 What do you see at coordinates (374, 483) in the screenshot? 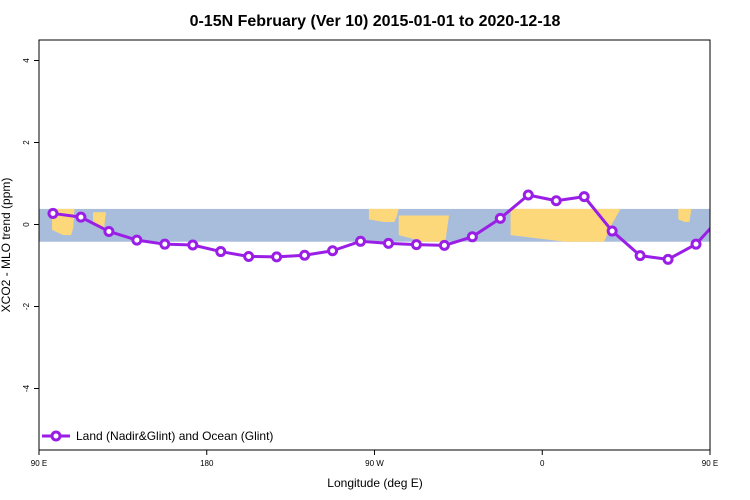
I see `x-axis-label: Longitude (deg E)` at bounding box center [374, 483].